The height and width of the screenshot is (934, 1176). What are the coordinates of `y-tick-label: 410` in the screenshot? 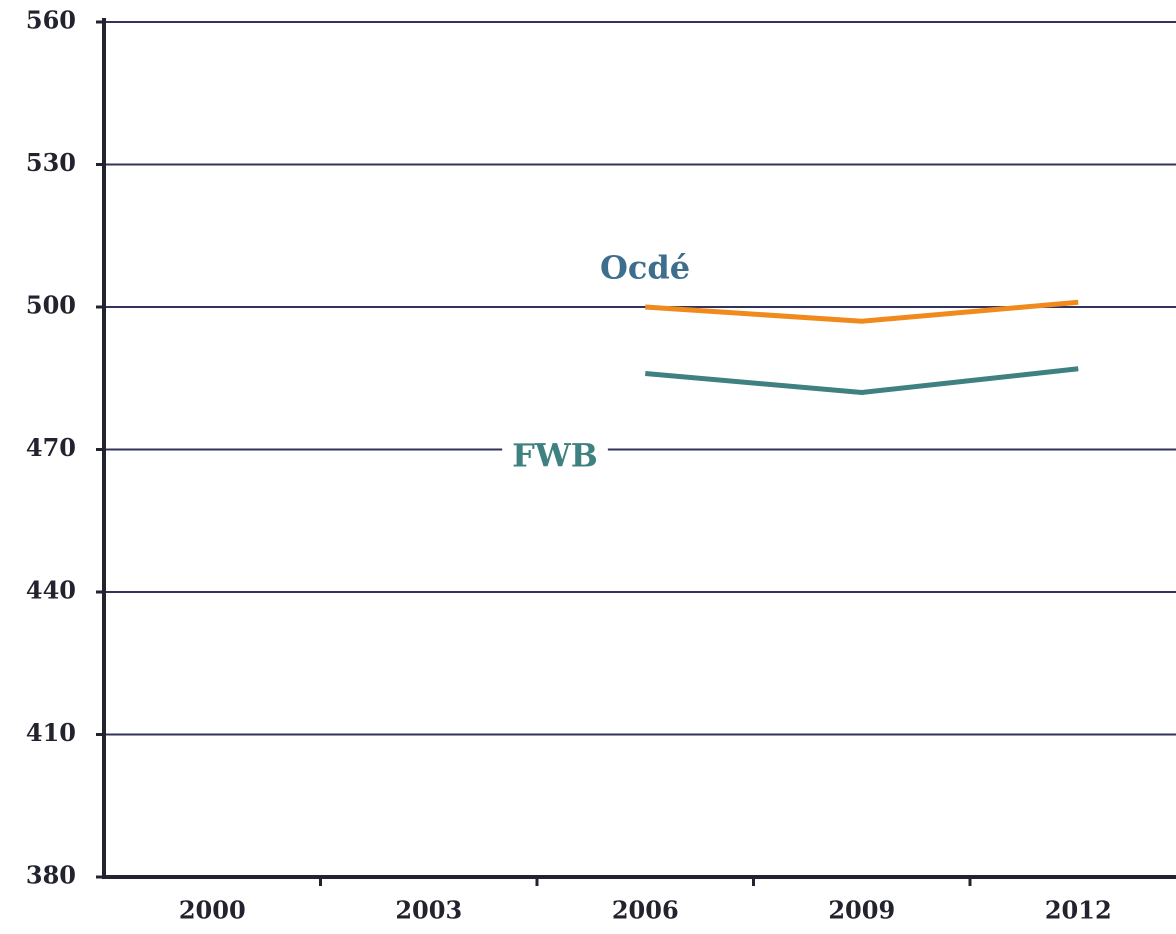 It's located at (51, 732).